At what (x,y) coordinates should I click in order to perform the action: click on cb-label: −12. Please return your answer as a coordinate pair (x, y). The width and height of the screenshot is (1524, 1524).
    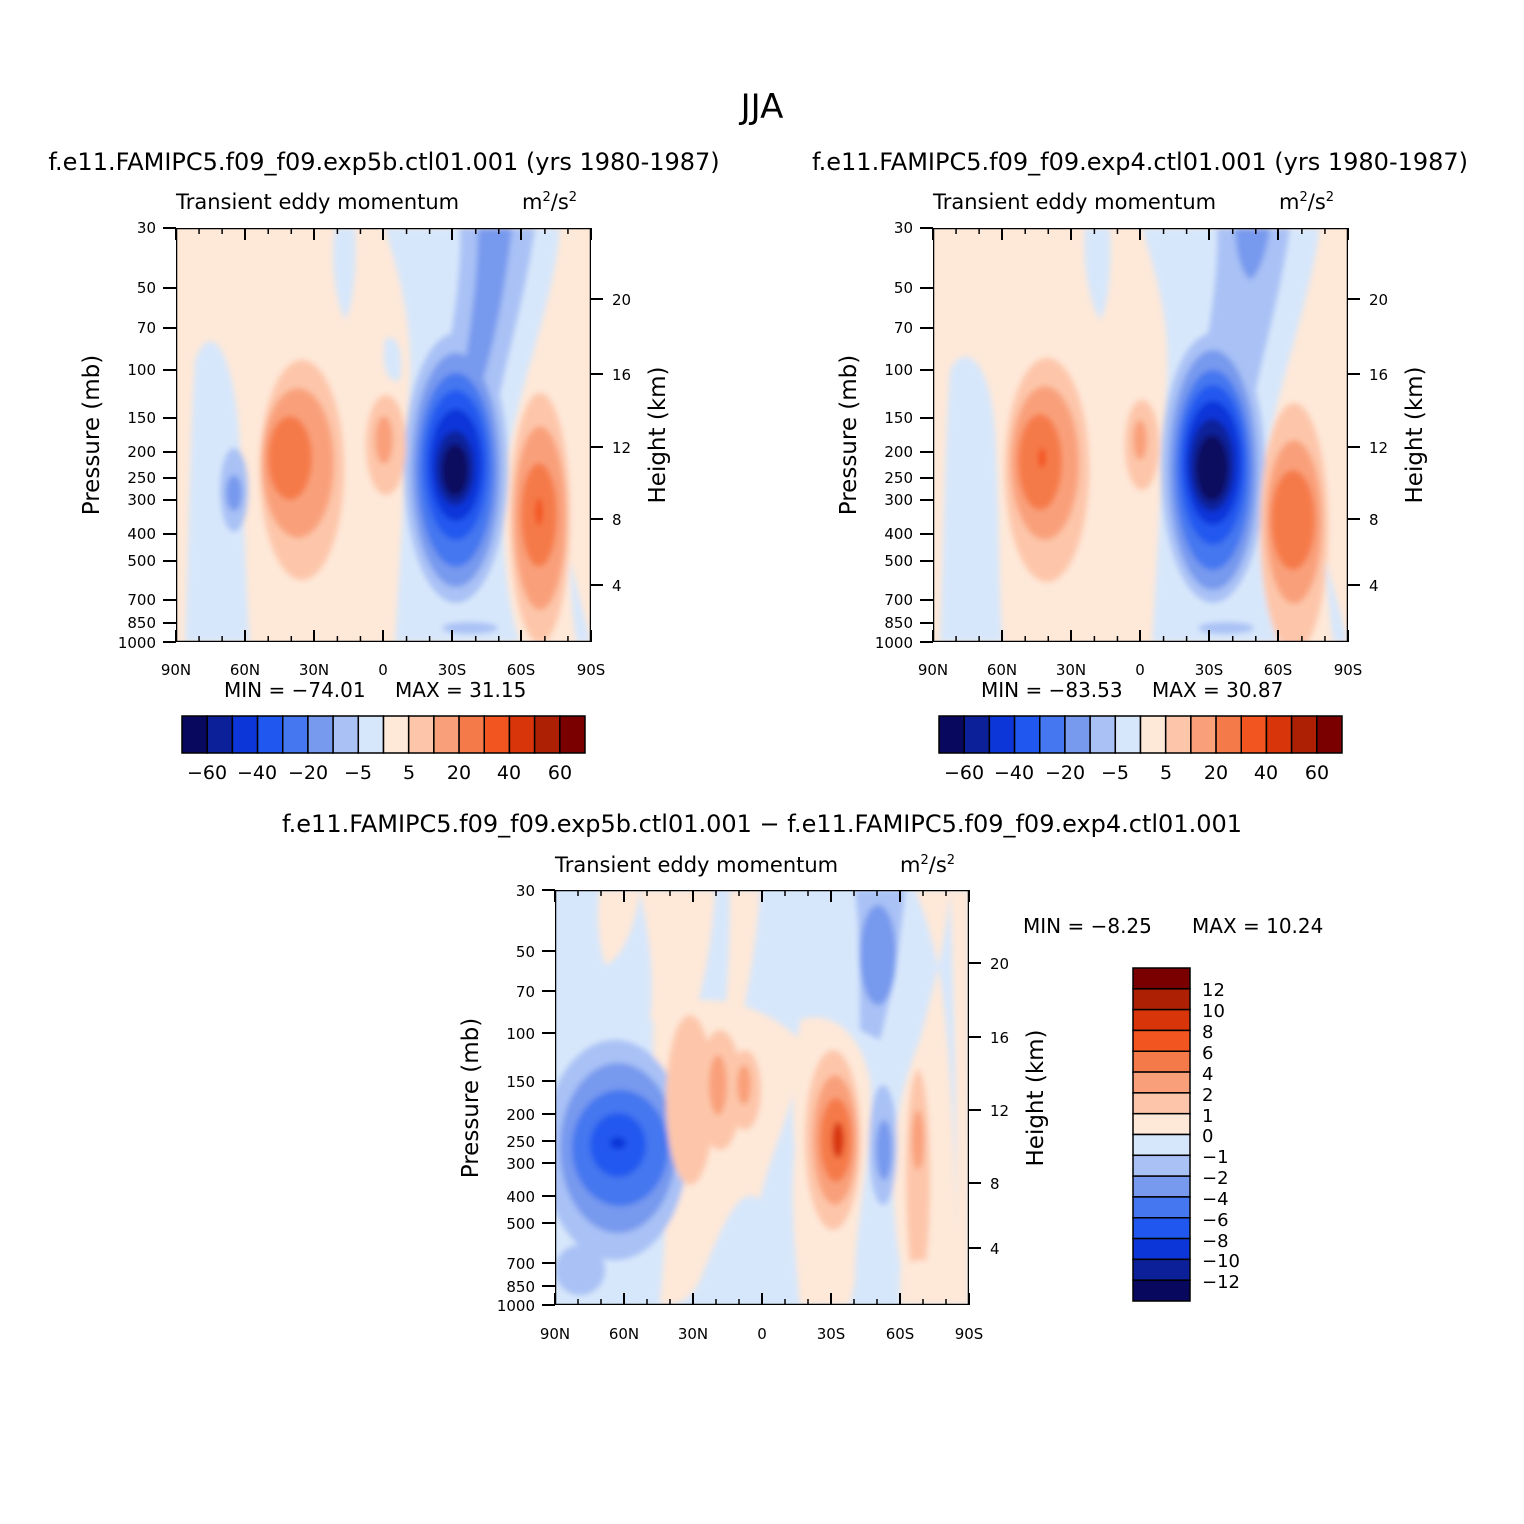
    Looking at the image, I should click on (1221, 1282).